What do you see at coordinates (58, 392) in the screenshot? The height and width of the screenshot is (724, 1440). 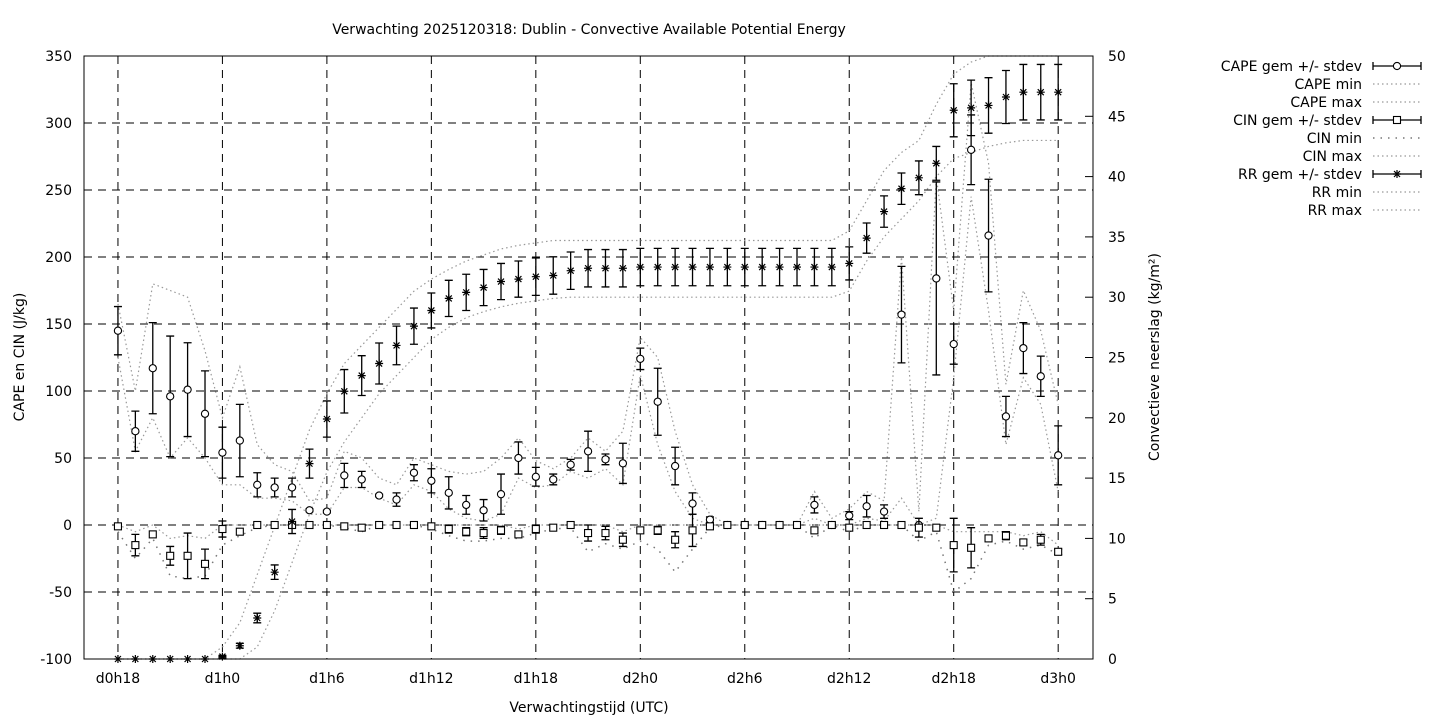 I see `y-tick-label: 100` at bounding box center [58, 392].